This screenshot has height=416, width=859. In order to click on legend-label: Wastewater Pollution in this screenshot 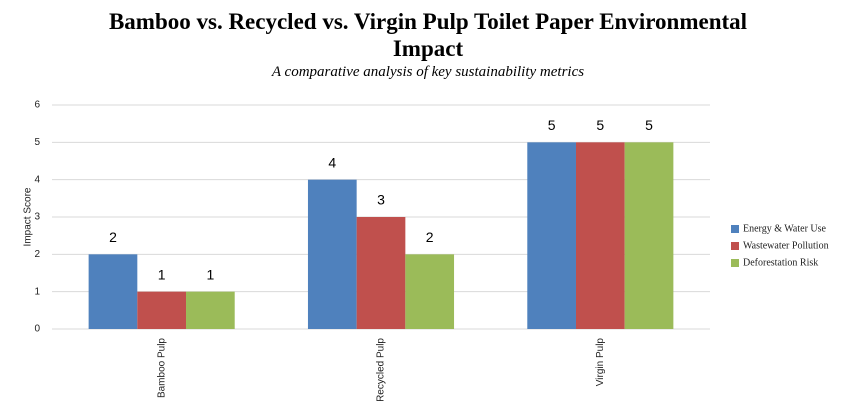, I will do `click(786, 245)`.